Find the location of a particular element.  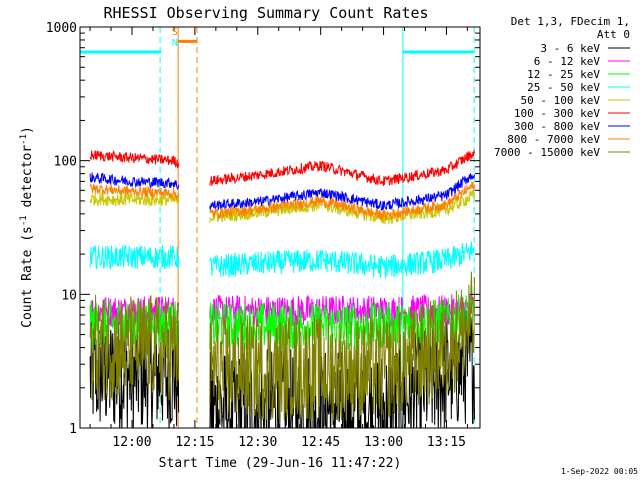

legend-label-6: 300 - 800 keV is located at coordinates (557, 126).